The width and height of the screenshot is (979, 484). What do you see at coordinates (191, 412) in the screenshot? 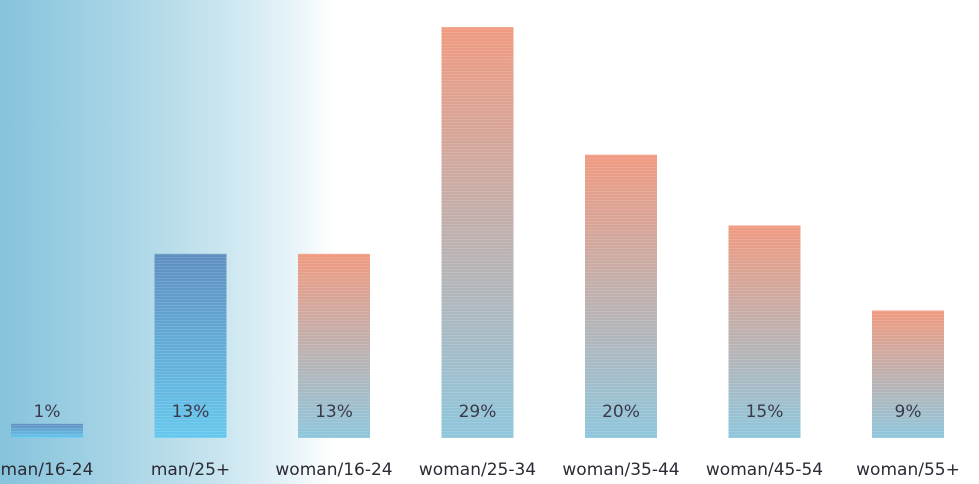
I see `value-label-man-25: 13%` at bounding box center [191, 412].